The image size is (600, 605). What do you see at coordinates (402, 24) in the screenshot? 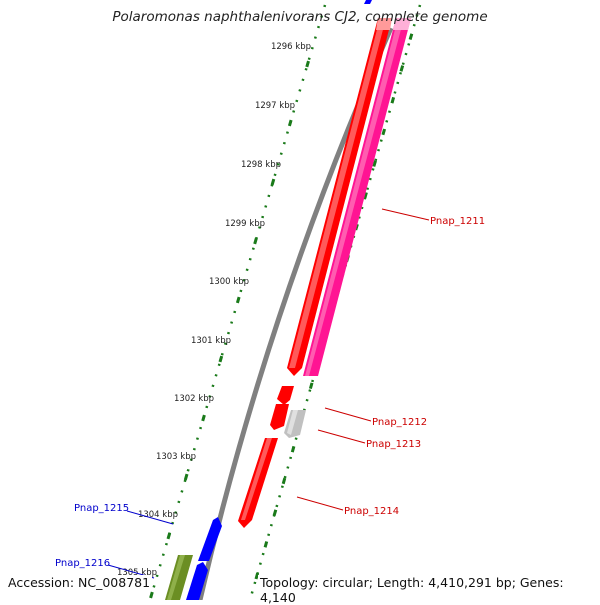
I see `gene-pnap-1211-cap` at bounding box center [402, 24].